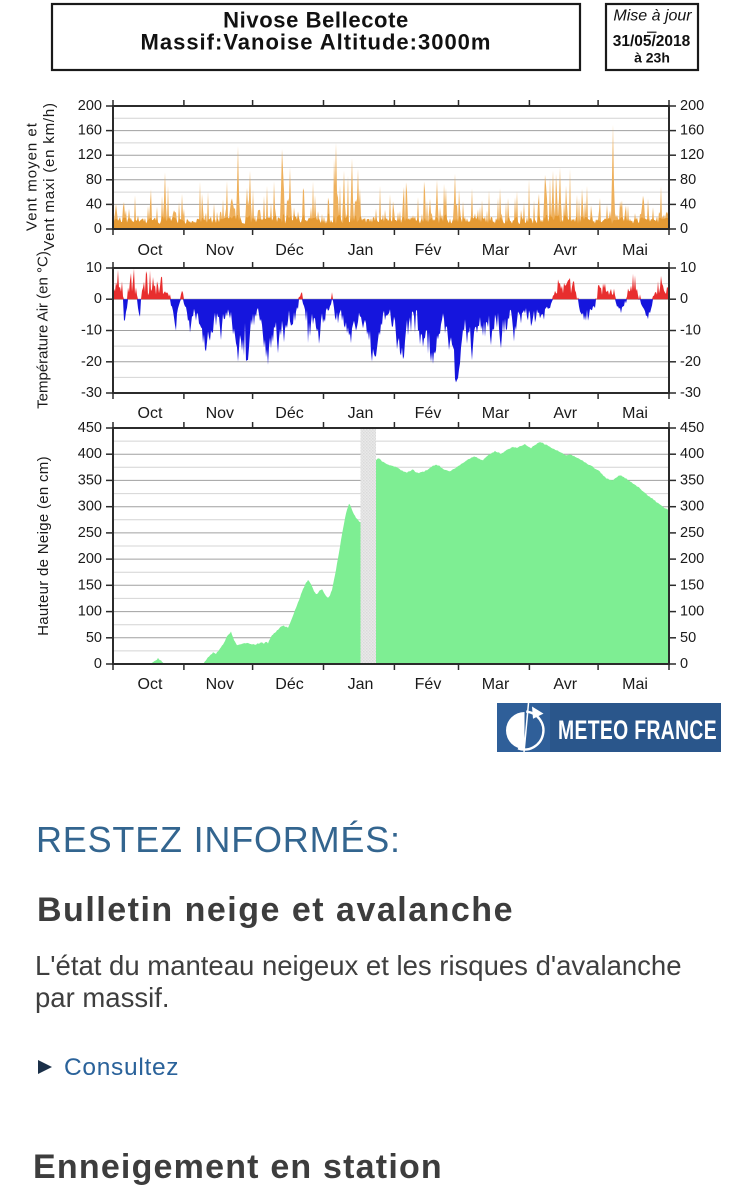 This screenshot has height=1200, width=736. Describe the element at coordinates (652, 41) in the screenshot. I see `svg-text: 31/05/2018` at that location.